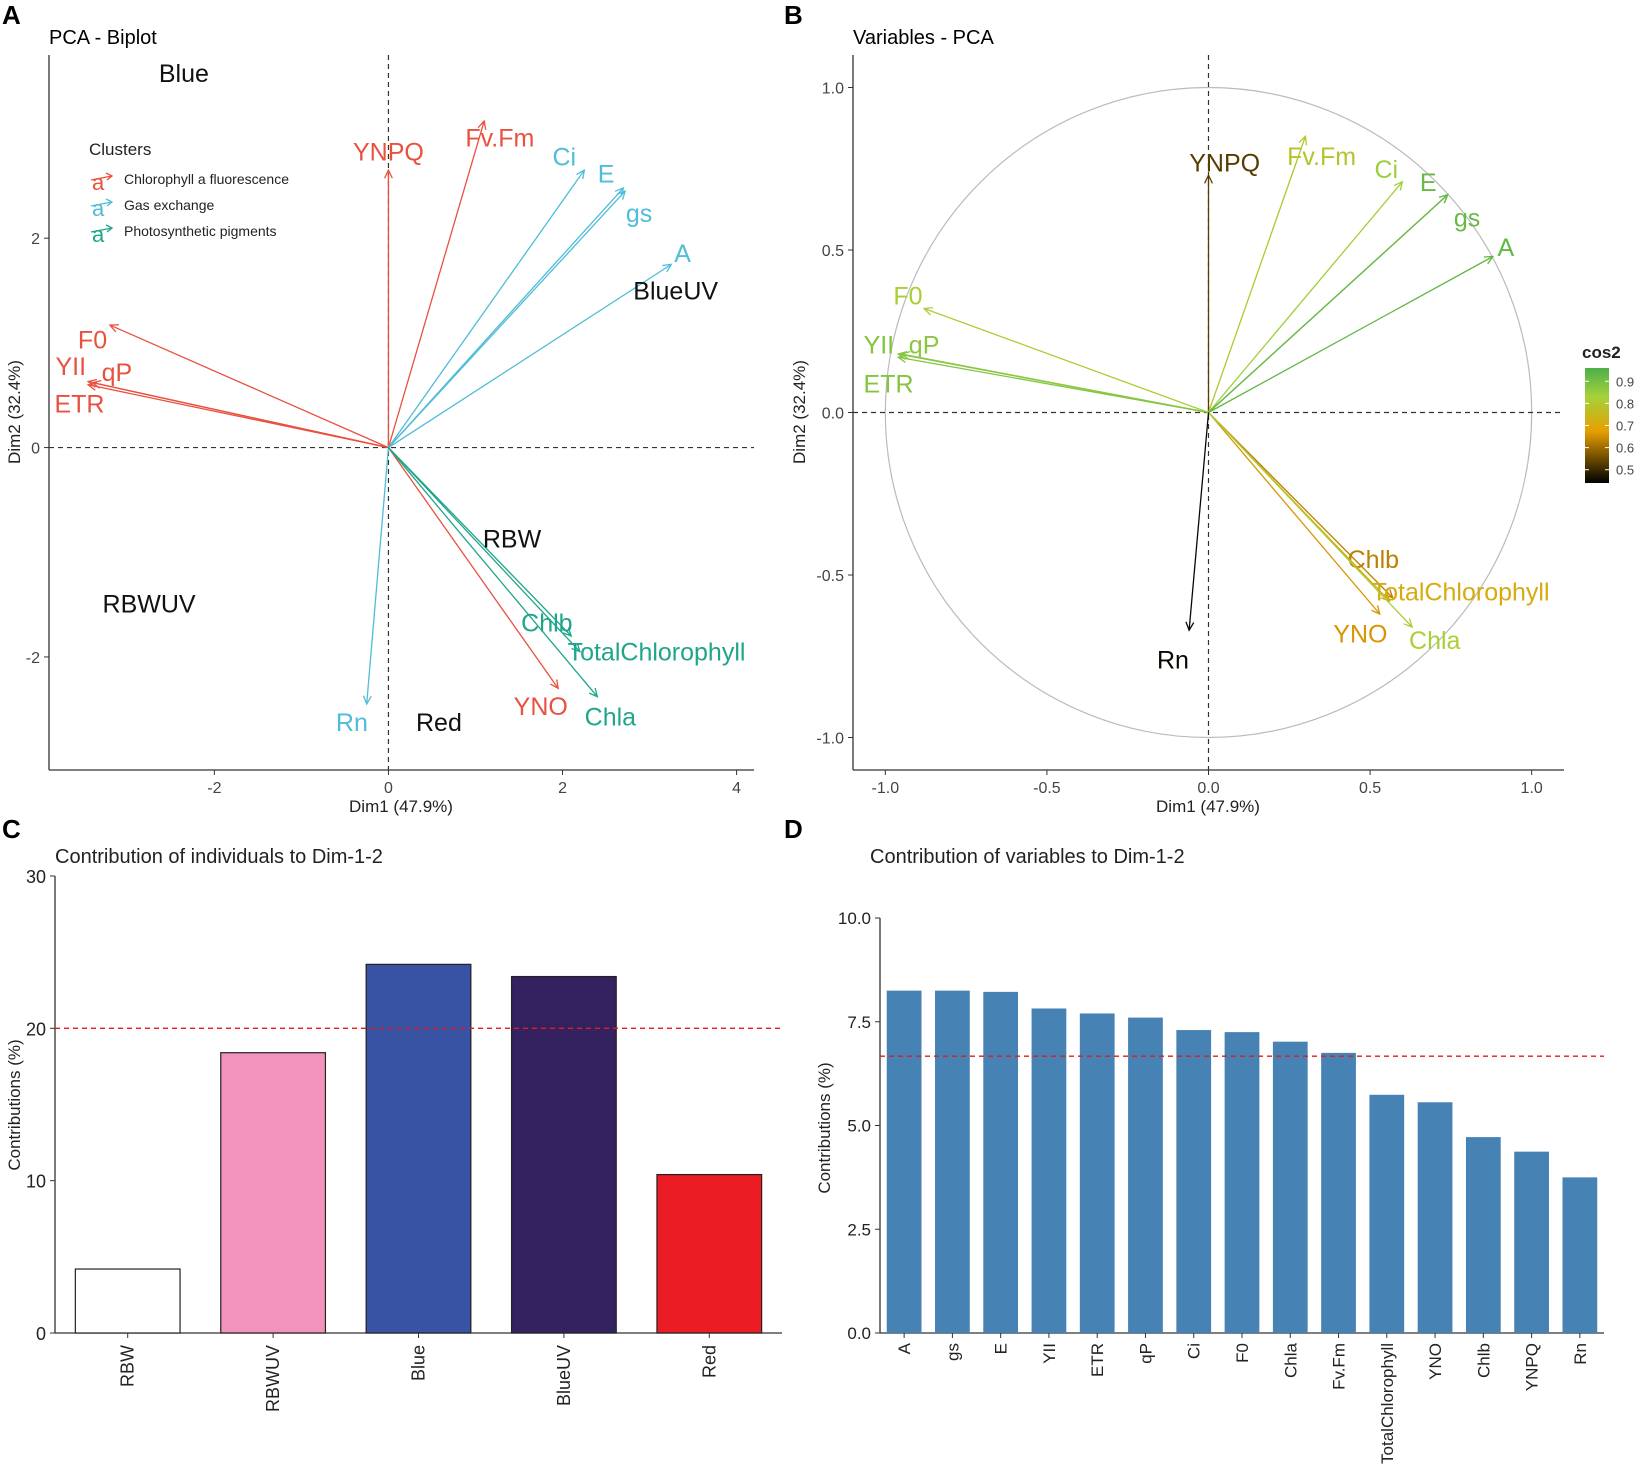  What do you see at coordinates (437, 283) in the screenshot?
I see `vector-fv-fm` at bounding box center [437, 283].